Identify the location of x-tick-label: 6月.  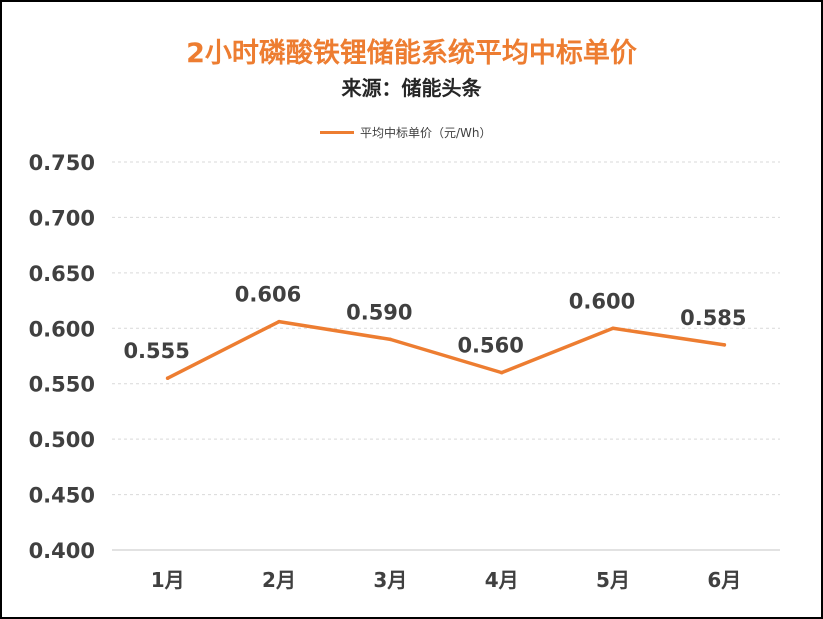
(724, 580).